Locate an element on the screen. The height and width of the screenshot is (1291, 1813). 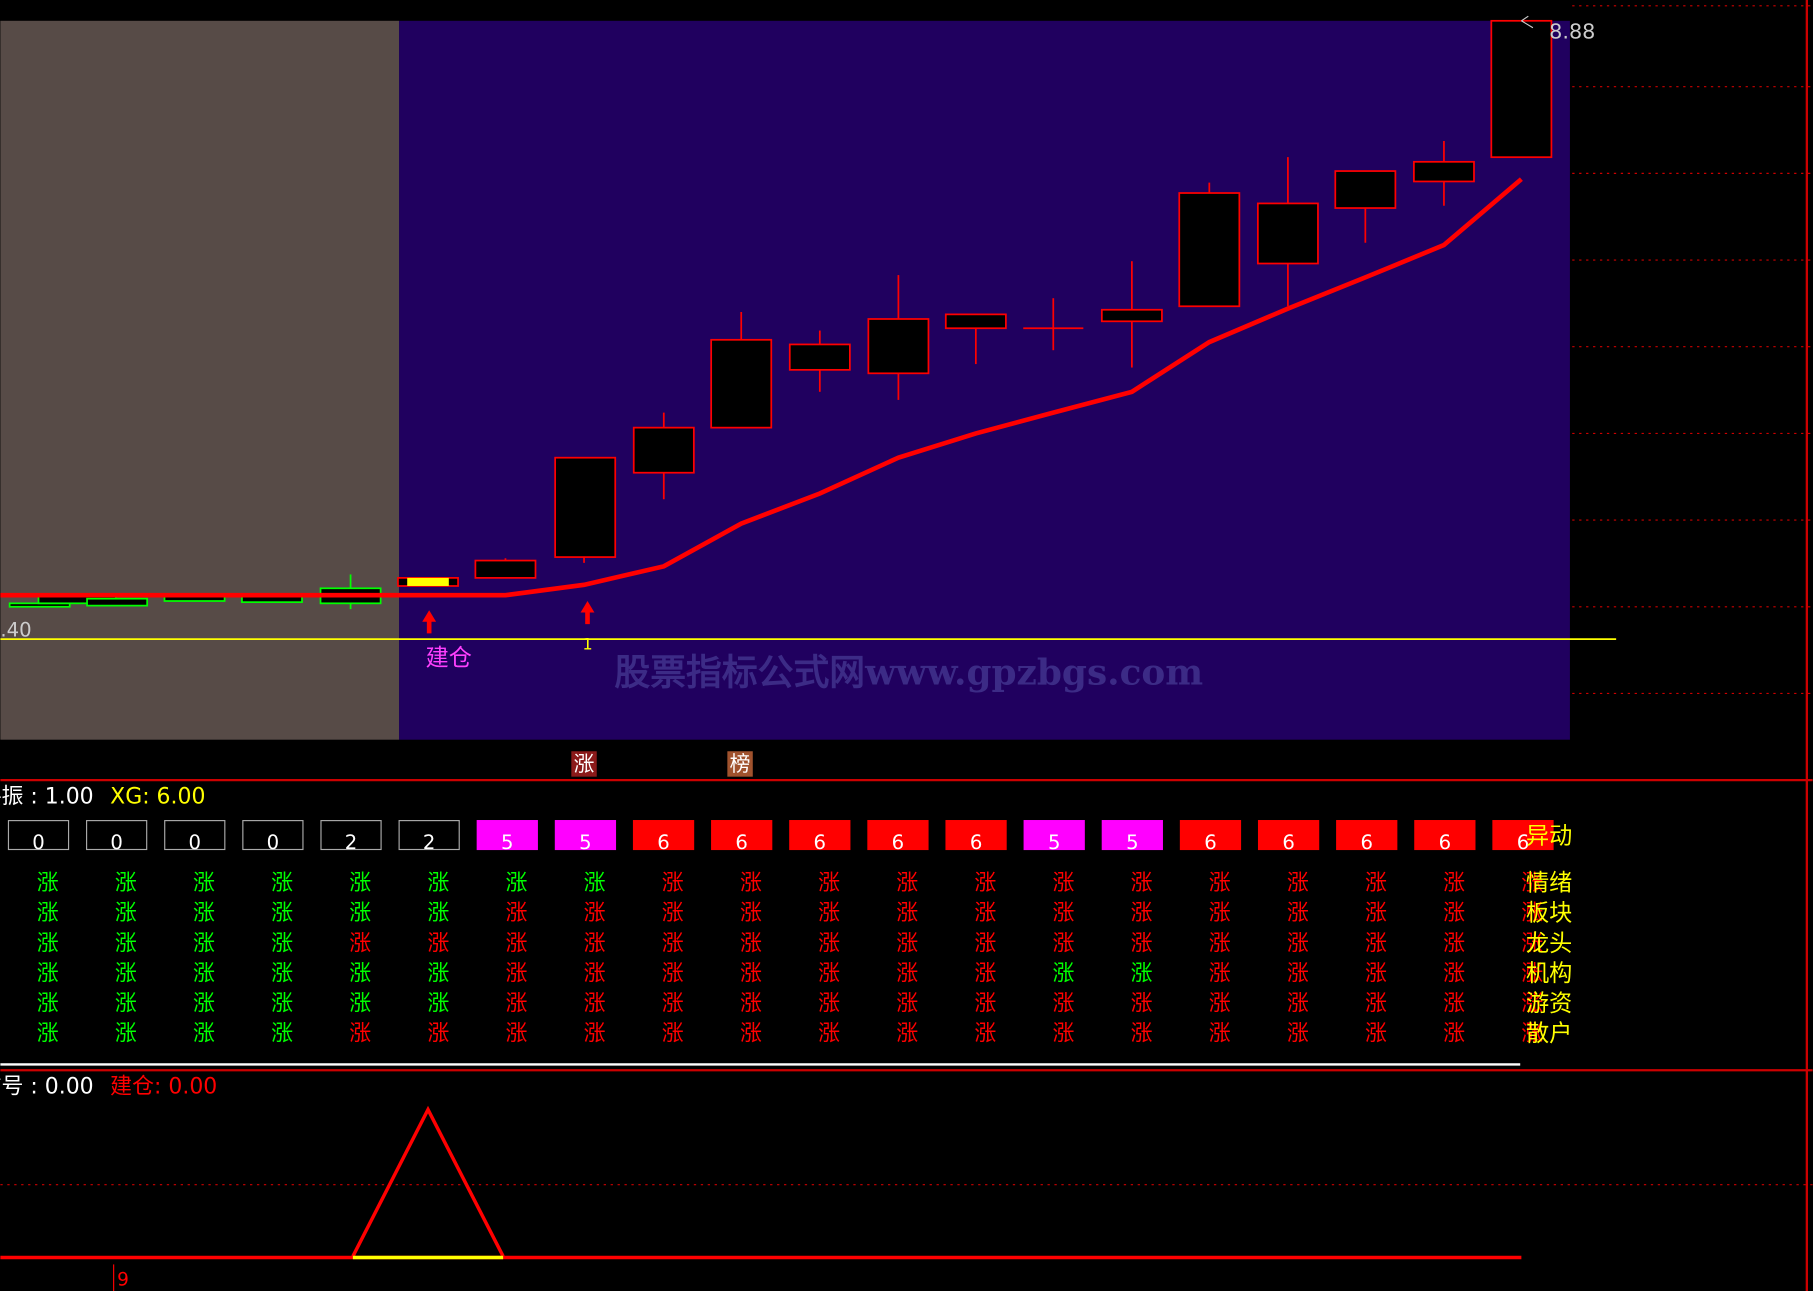
row-label: 龙头 is located at coordinates (1549, 944).